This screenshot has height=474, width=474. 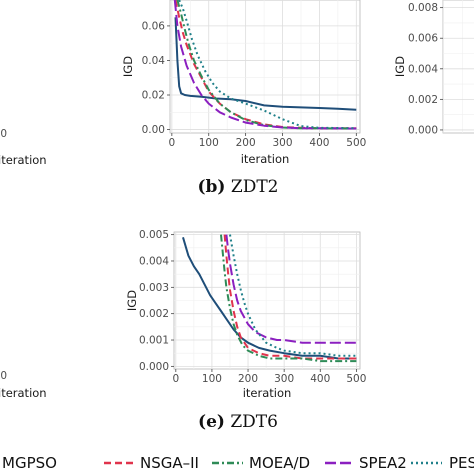 I want to click on y-tick-label: 0.003, so click(x=154, y=288).